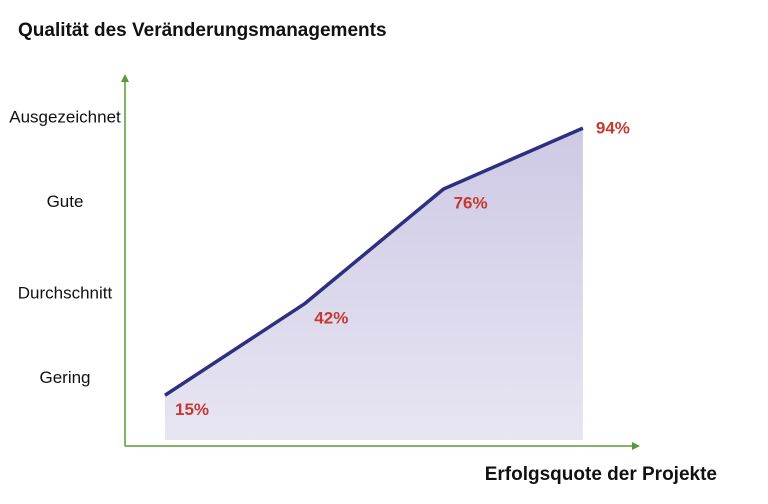 Image resolution: width=768 pixels, height=504 pixels. I want to click on chart-title: Qualität des Veränderungsmanagements, so click(202, 30).